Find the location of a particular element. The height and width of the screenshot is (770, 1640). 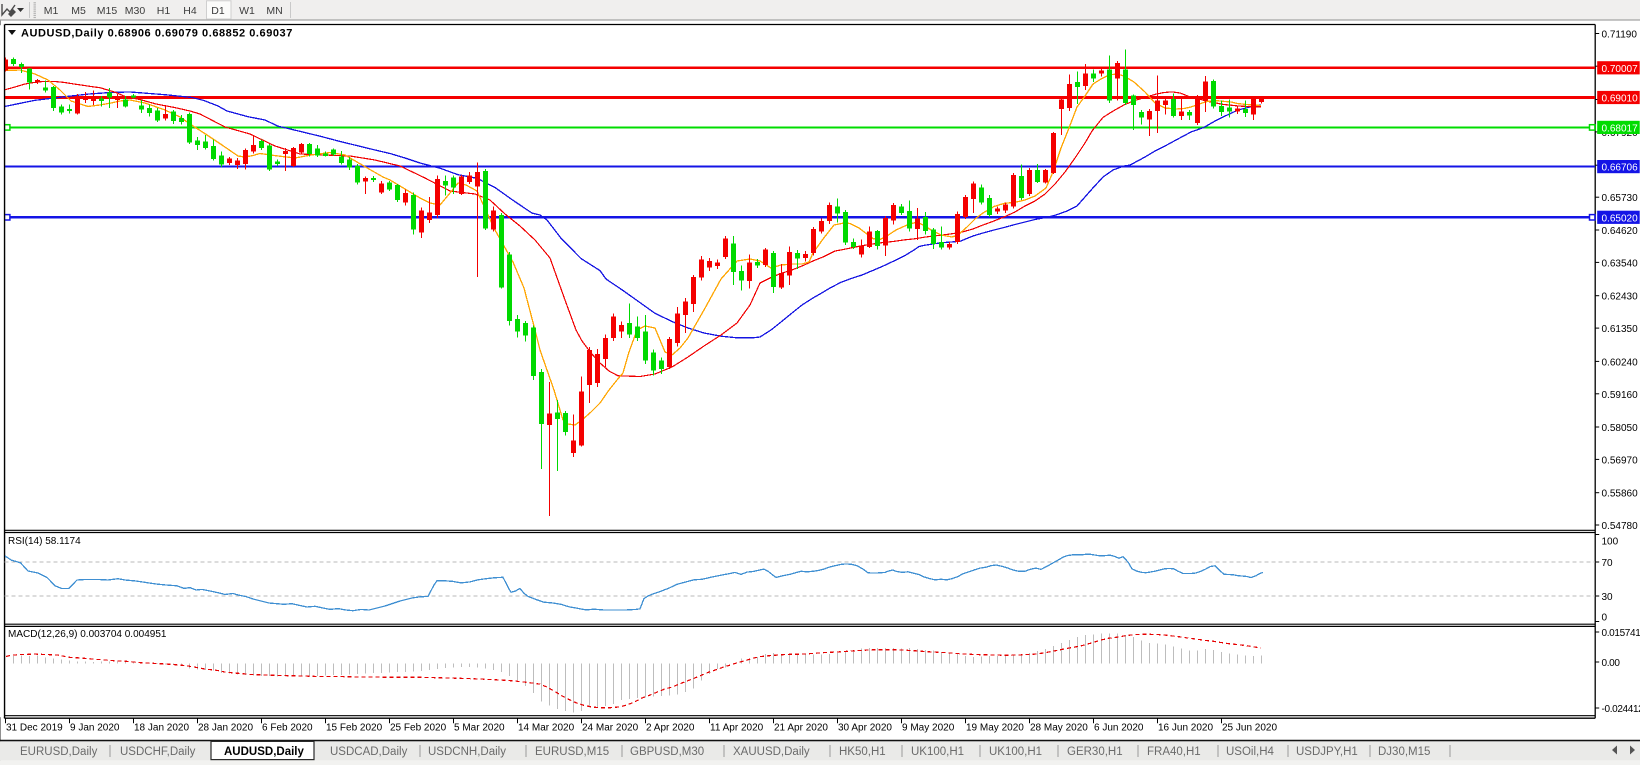

svg-text: 0.015741 is located at coordinates (1621, 633).